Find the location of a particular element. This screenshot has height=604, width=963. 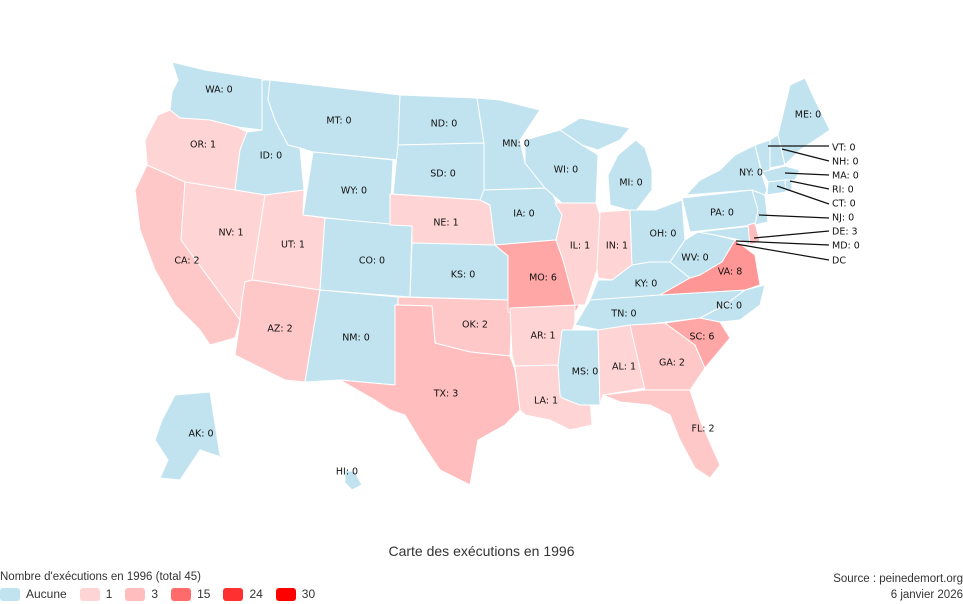

leader-MD is located at coordinates (782, 243).